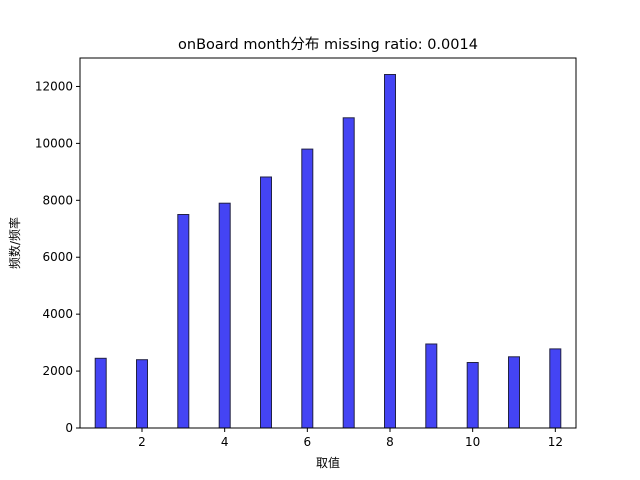 The height and width of the screenshot is (480, 640). What do you see at coordinates (54, 86) in the screenshot?
I see `y-tick-label: 12000` at bounding box center [54, 86].